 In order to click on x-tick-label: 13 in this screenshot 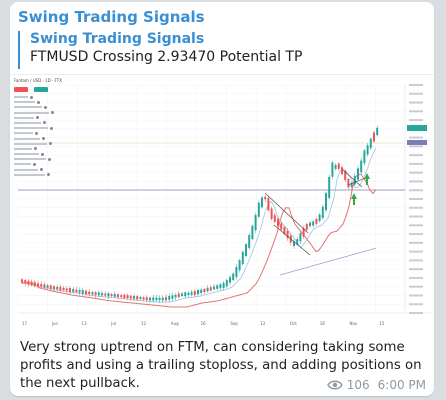, I will do `click(85, 323)`.